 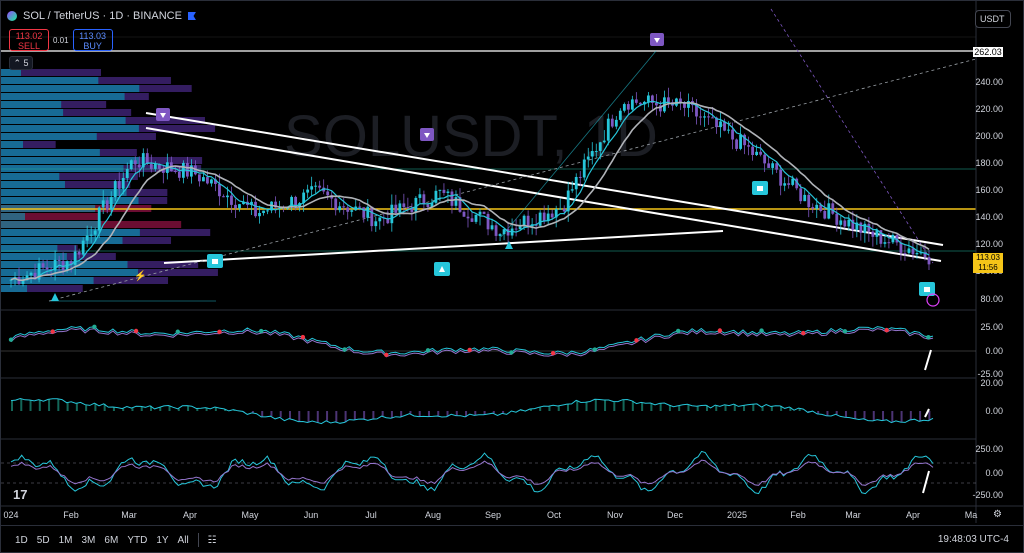 I want to click on range-3m: 3M, so click(x=88, y=540).